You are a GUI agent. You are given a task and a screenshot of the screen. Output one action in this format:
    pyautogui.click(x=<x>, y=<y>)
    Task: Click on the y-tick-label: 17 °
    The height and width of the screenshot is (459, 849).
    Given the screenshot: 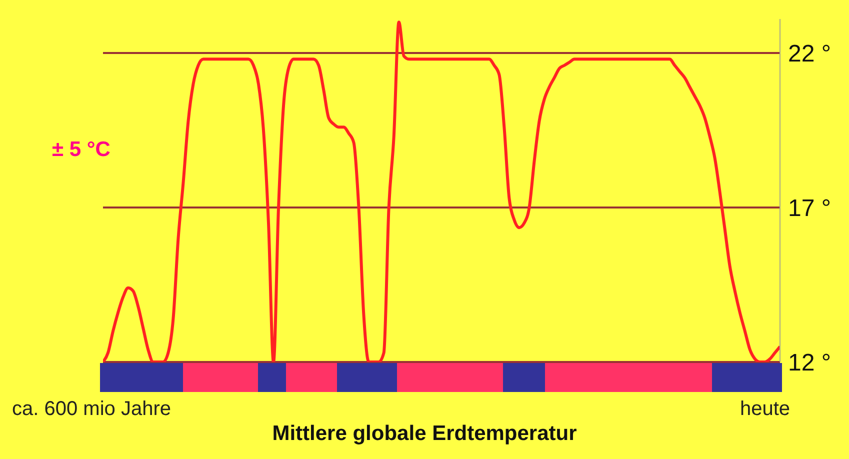 What is the action you would take?
    pyautogui.click(x=809, y=208)
    